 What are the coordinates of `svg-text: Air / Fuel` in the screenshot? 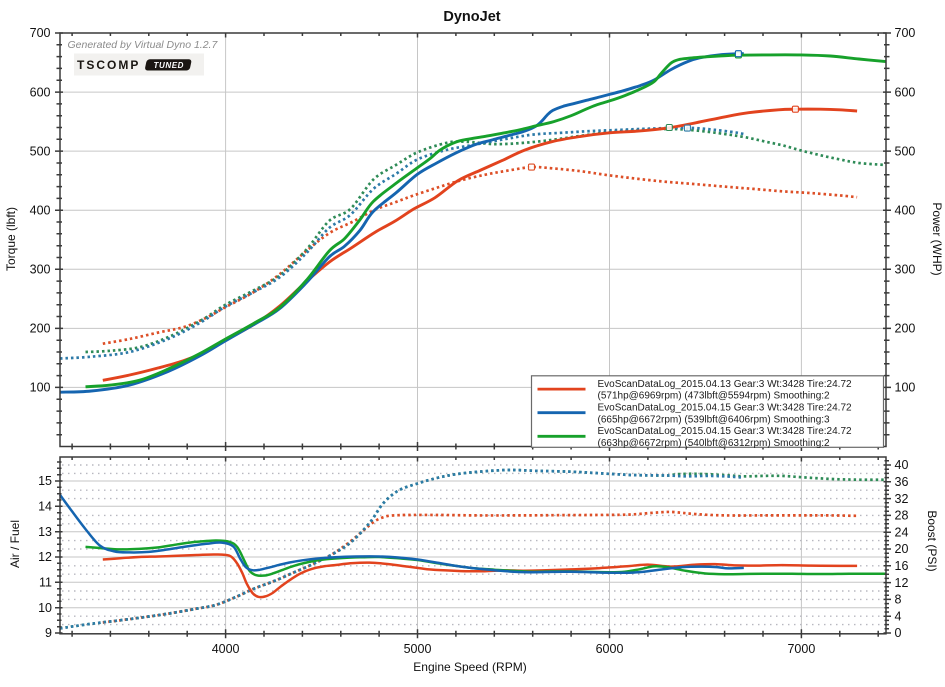 It's located at (15, 544).